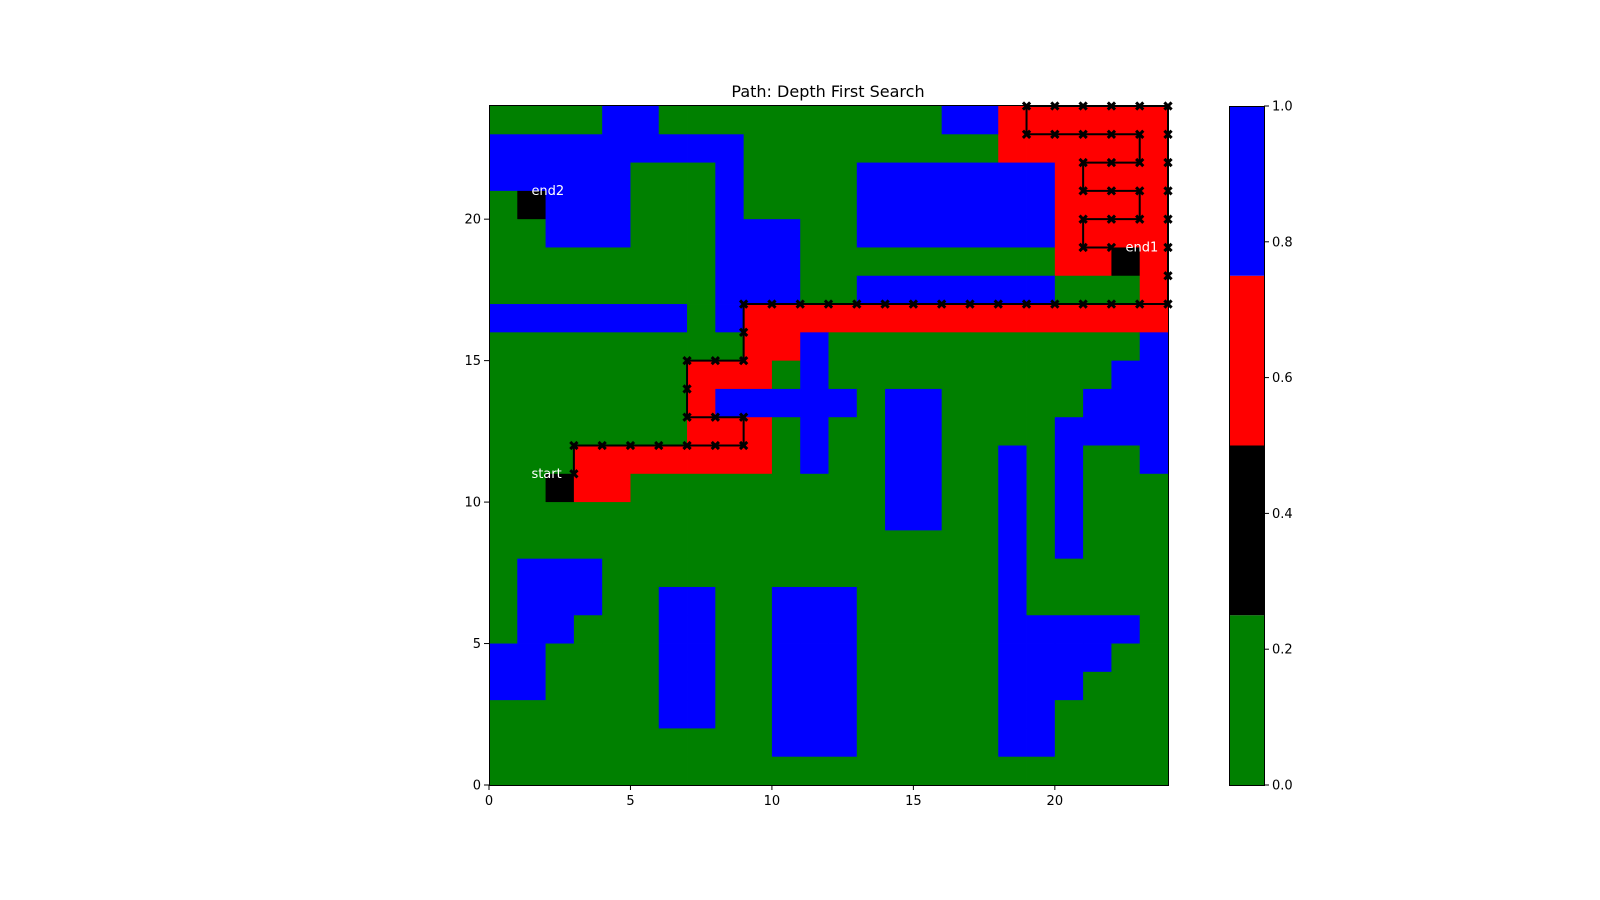 The image size is (1600, 900). Describe the element at coordinates (1282, 514) in the screenshot. I see `colorbar-tick-label: 0.4` at that location.